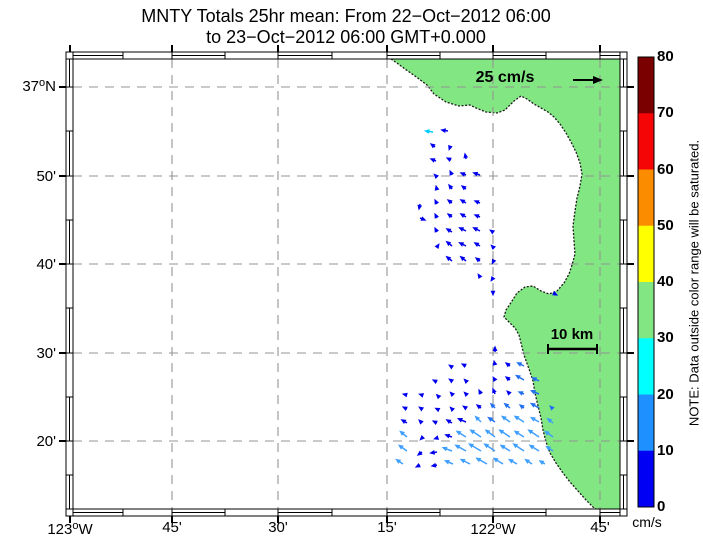 This screenshot has height=548, width=703. What do you see at coordinates (346, 37) in the screenshot?
I see `figure-title-line2: to 23−Oct−2012 06:00 GMT+0.000` at bounding box center [346, 37].